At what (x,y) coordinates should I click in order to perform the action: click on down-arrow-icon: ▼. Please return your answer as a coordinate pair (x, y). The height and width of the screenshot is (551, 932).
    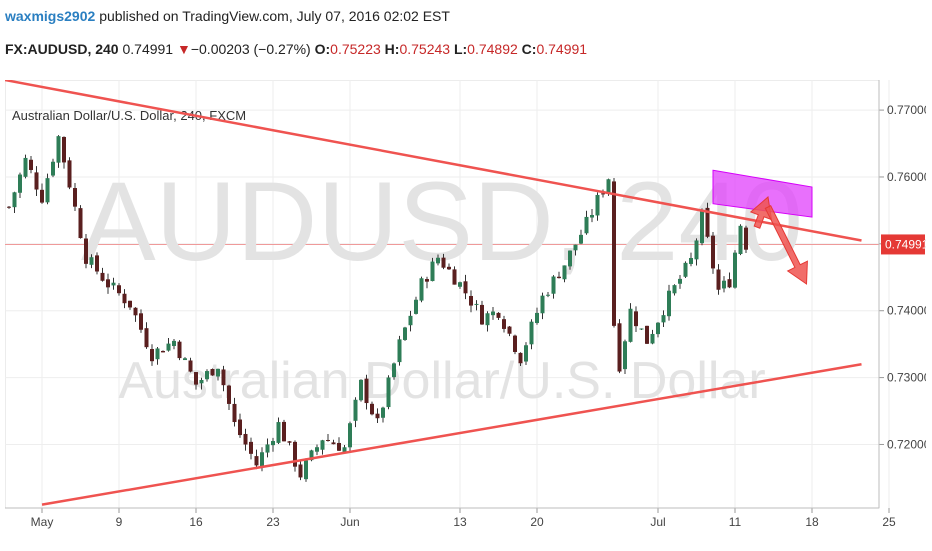
    Looking at the image, I should click on (183, 49).